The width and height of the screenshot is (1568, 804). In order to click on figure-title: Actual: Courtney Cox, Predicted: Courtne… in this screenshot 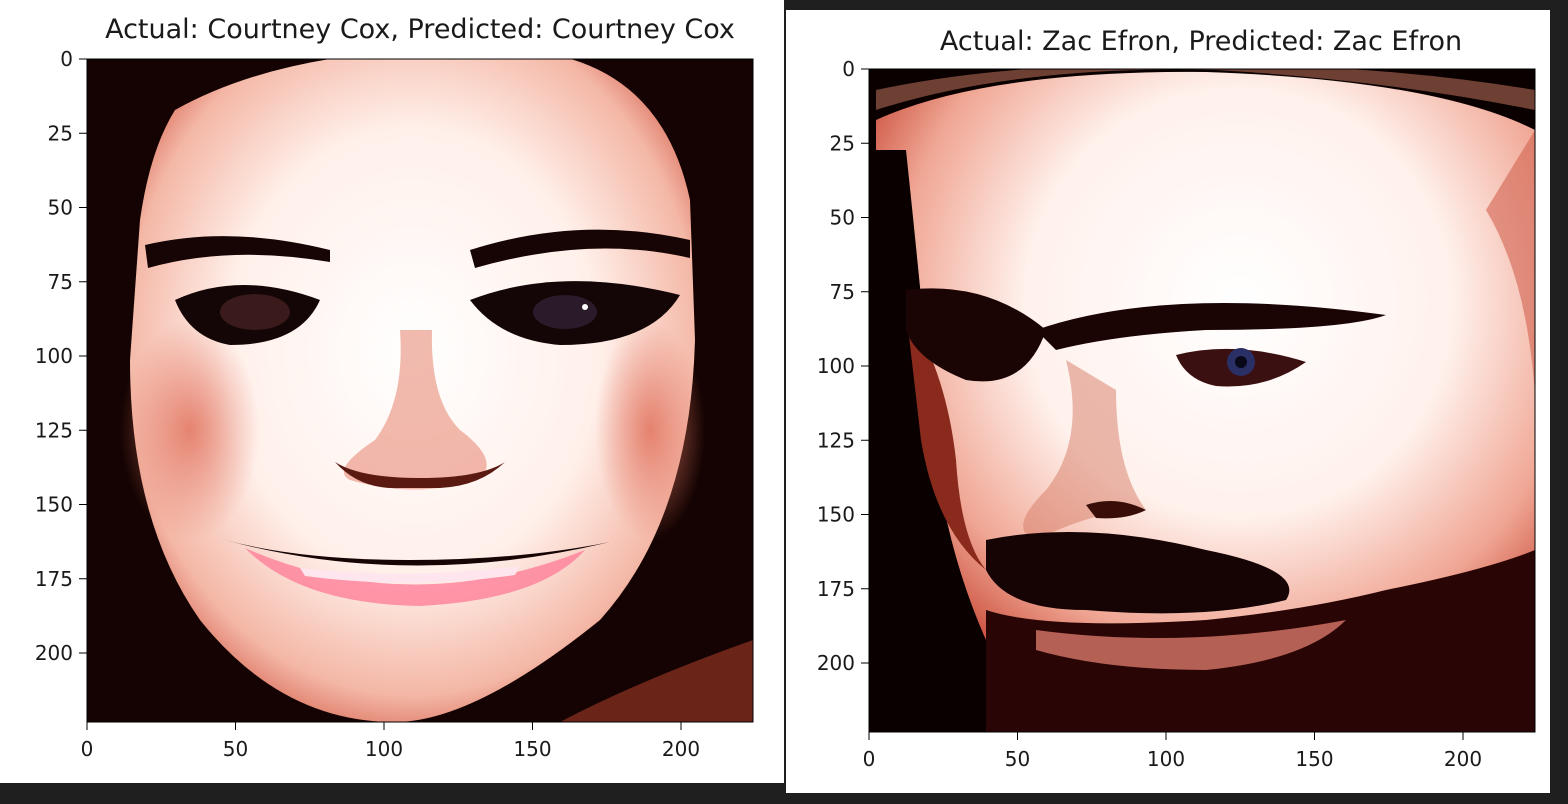, I will do `click(420, 29)`.